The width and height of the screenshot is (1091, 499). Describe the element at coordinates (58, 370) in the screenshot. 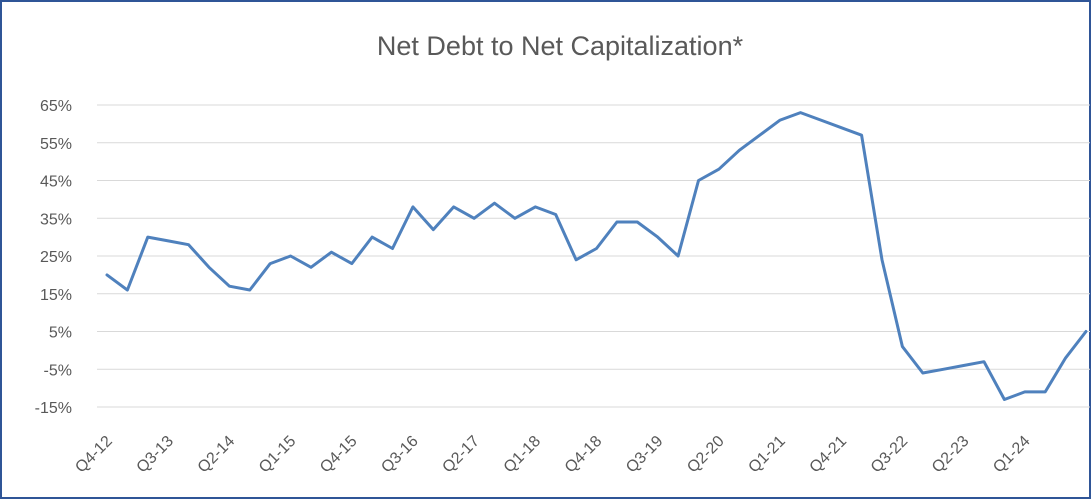

I see `y-tick-label: -5%` at that location.